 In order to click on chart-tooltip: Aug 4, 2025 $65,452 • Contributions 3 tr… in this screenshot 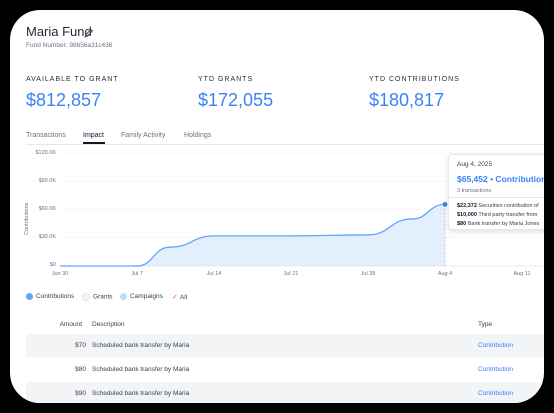, I will do `click(496, 192)`.